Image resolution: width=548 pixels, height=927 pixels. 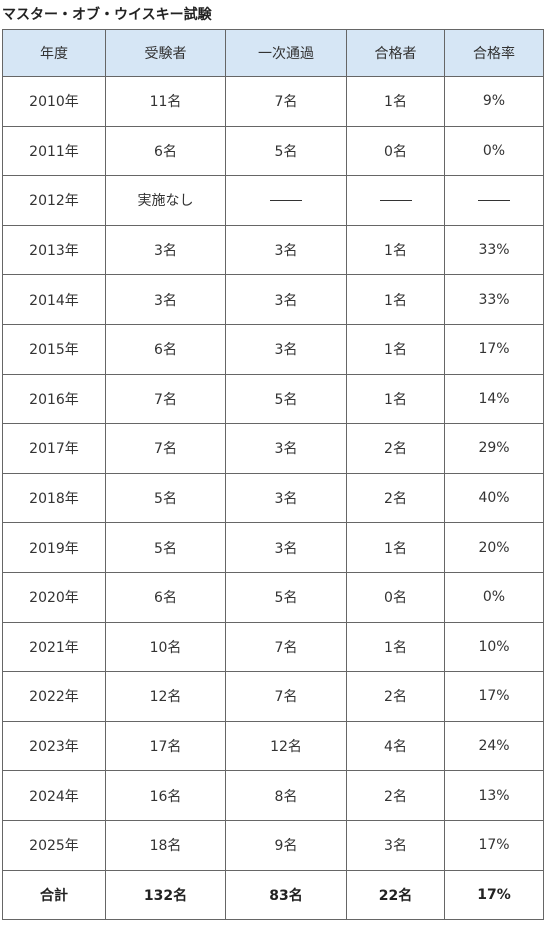 I want to click on cell-year: 2015年, so click(x=54, y=349).